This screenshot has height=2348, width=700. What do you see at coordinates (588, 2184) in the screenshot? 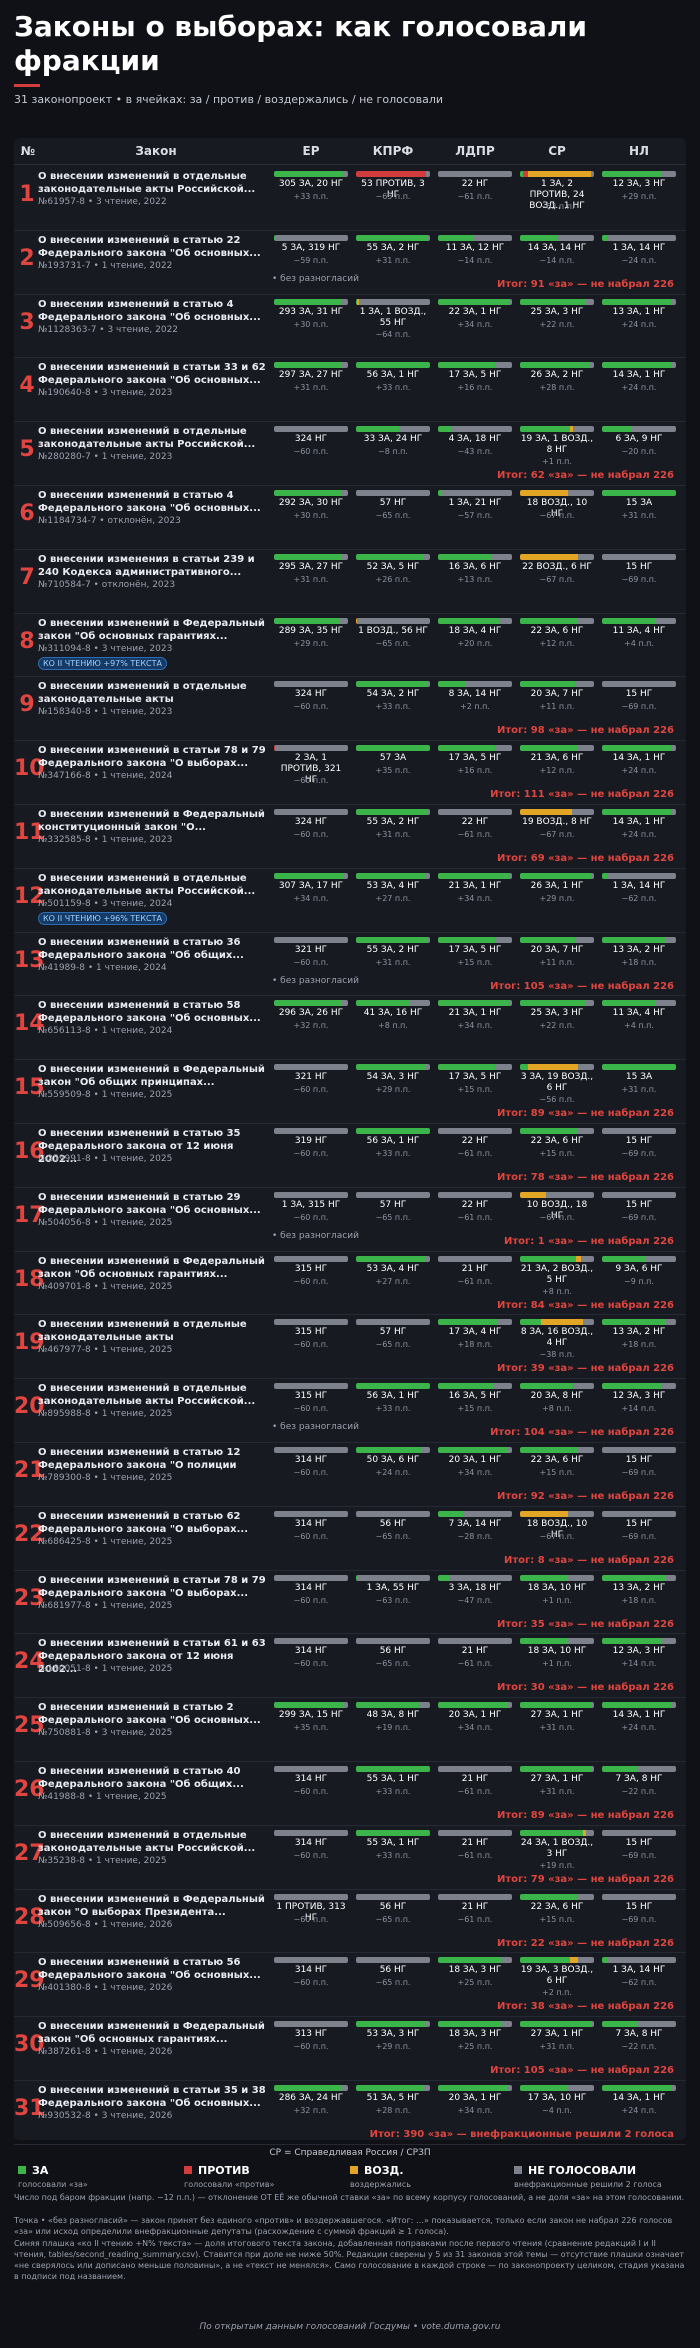
I see `legend-desc-ne: внефракционные решили 2 голоса` at bounding box center [588, 2184].